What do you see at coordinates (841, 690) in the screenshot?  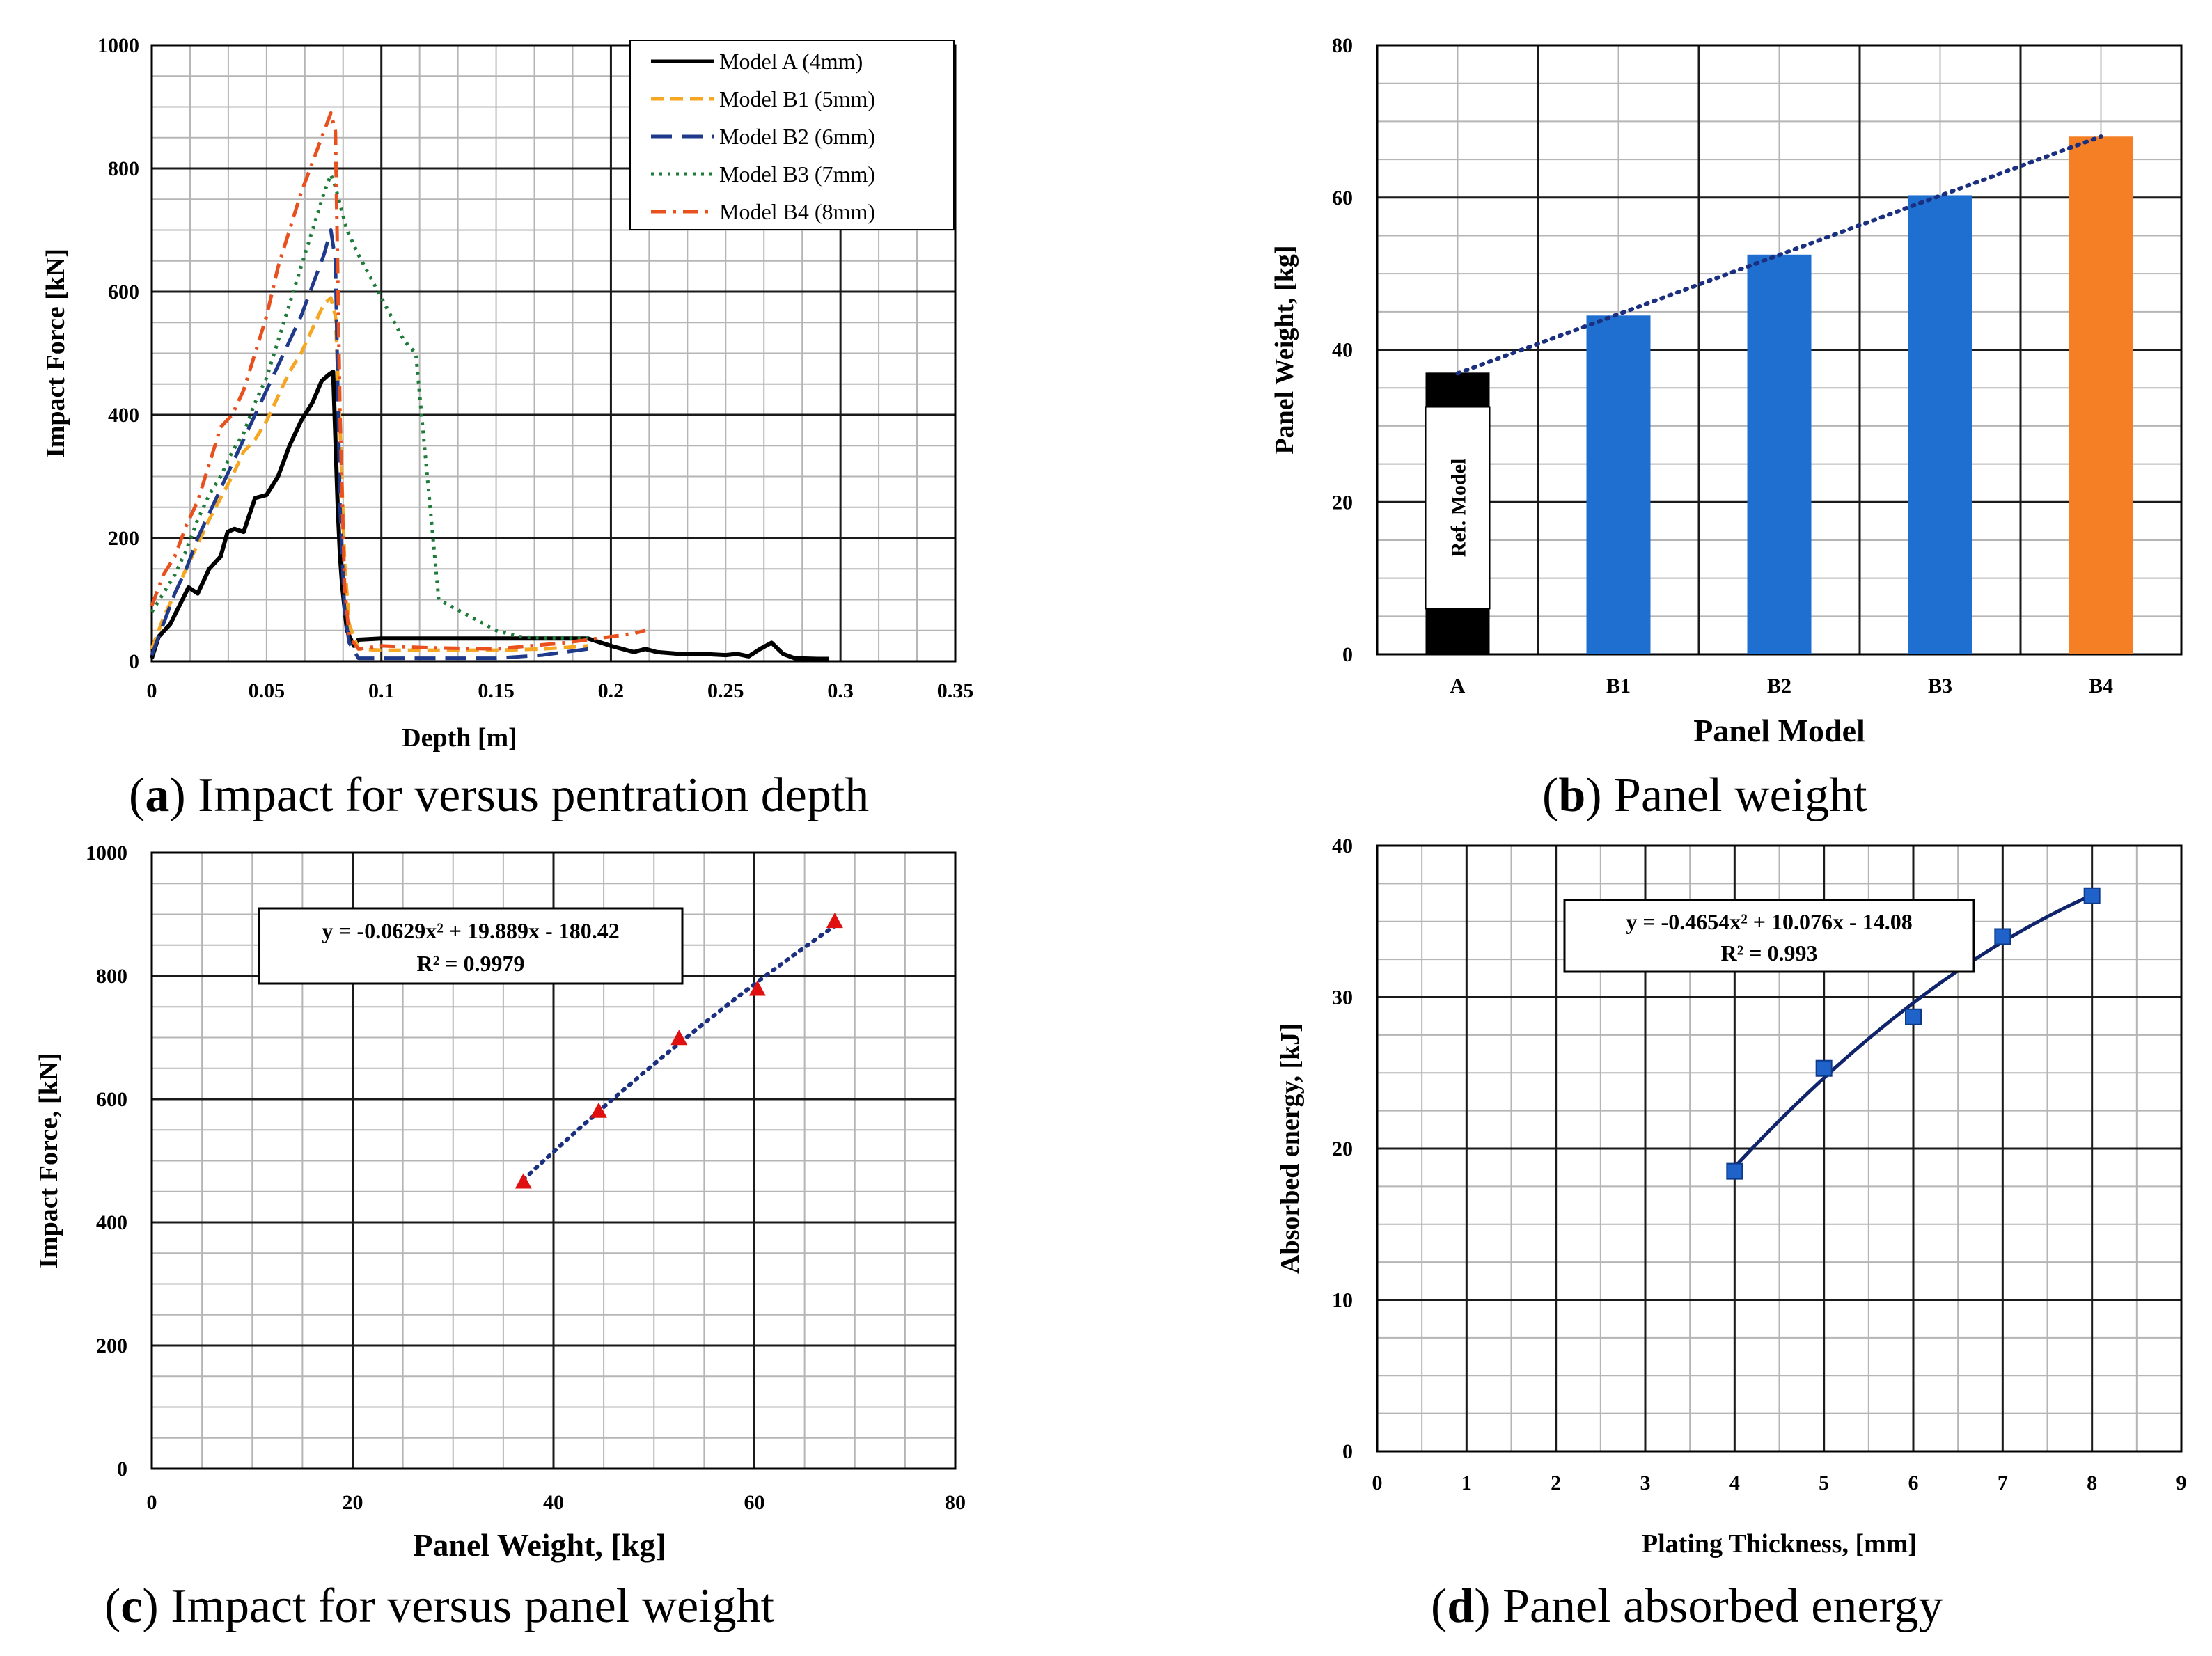 I see `x-tick-label: 0.3` at bounding box center [841, 690].